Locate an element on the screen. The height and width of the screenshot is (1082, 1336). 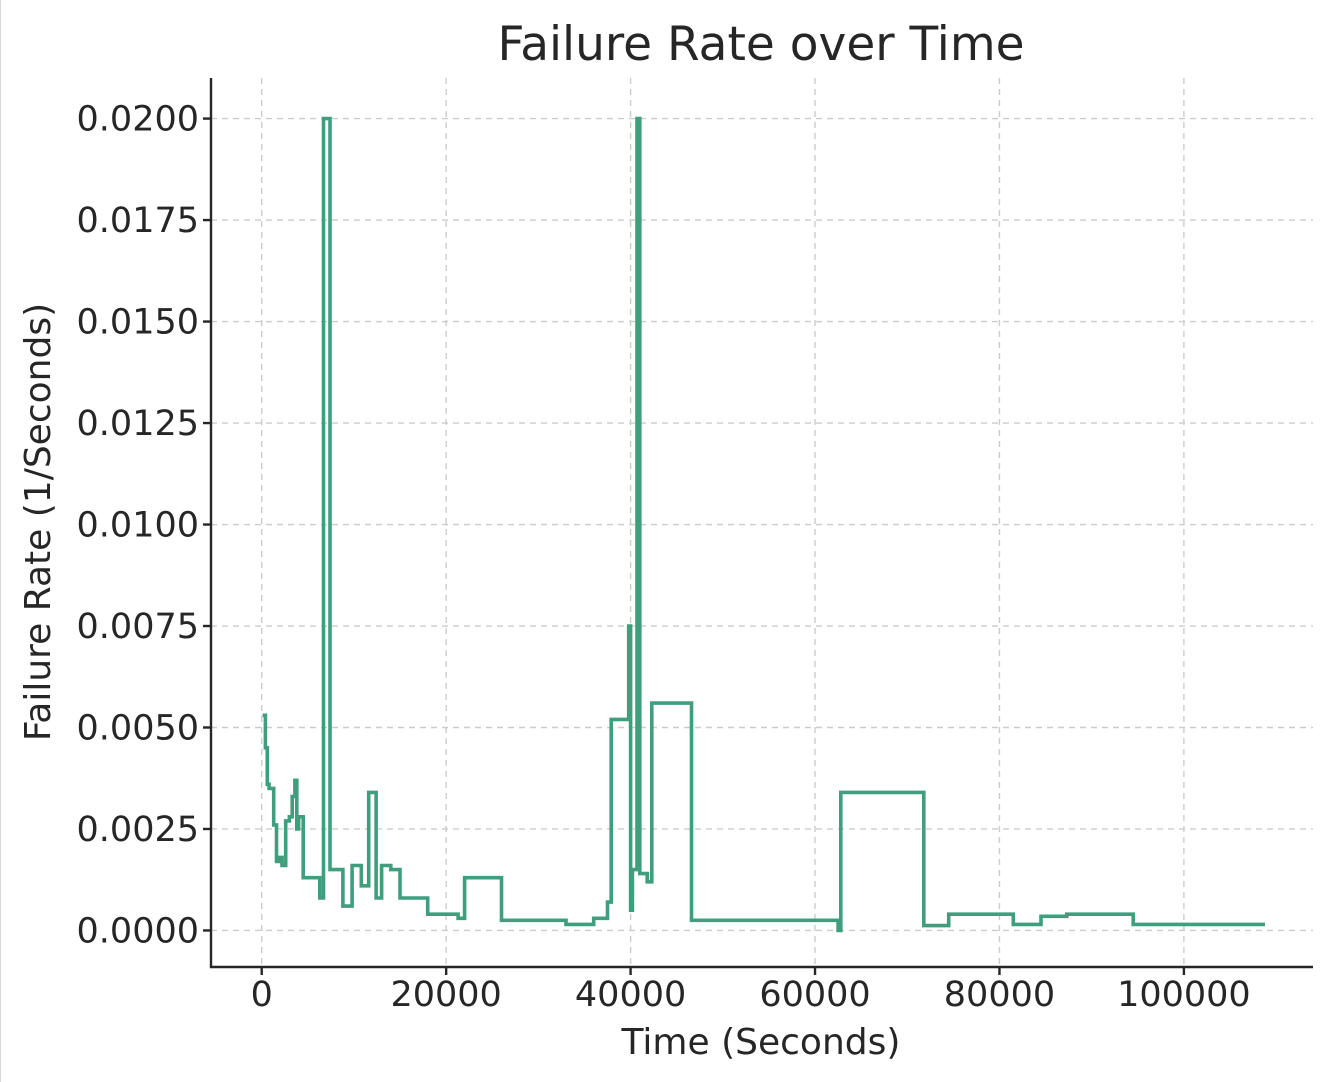
chart-title: Failure Rate over Time is located at coordinates (760, 44).